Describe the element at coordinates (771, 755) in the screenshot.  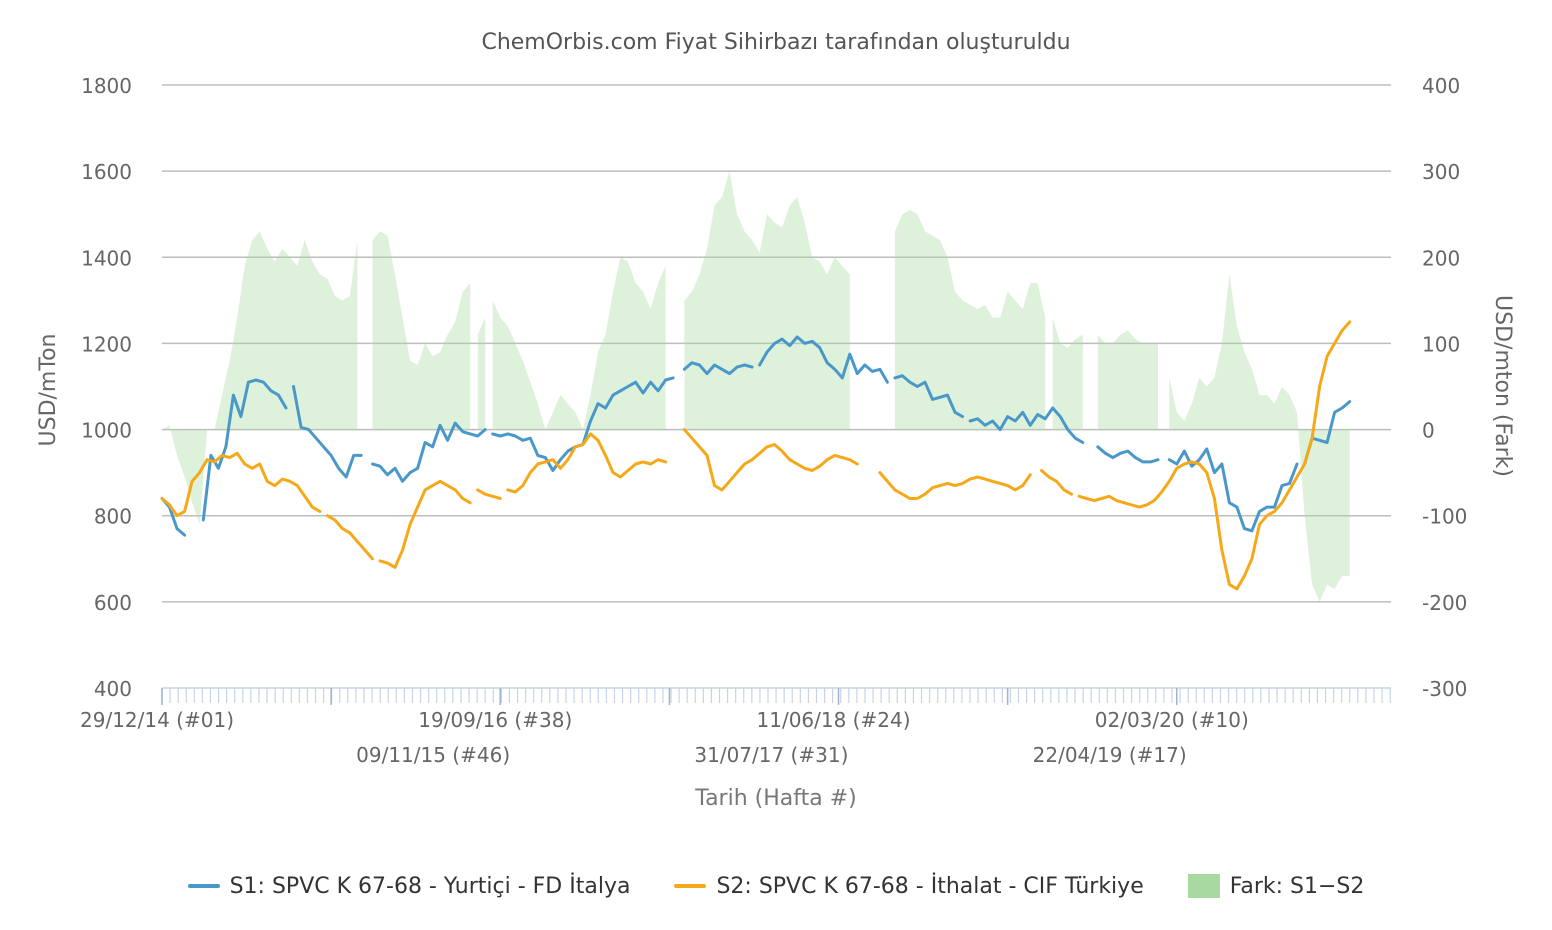
I see `x-tick-label: 31/07/17 (#31)` at that location.